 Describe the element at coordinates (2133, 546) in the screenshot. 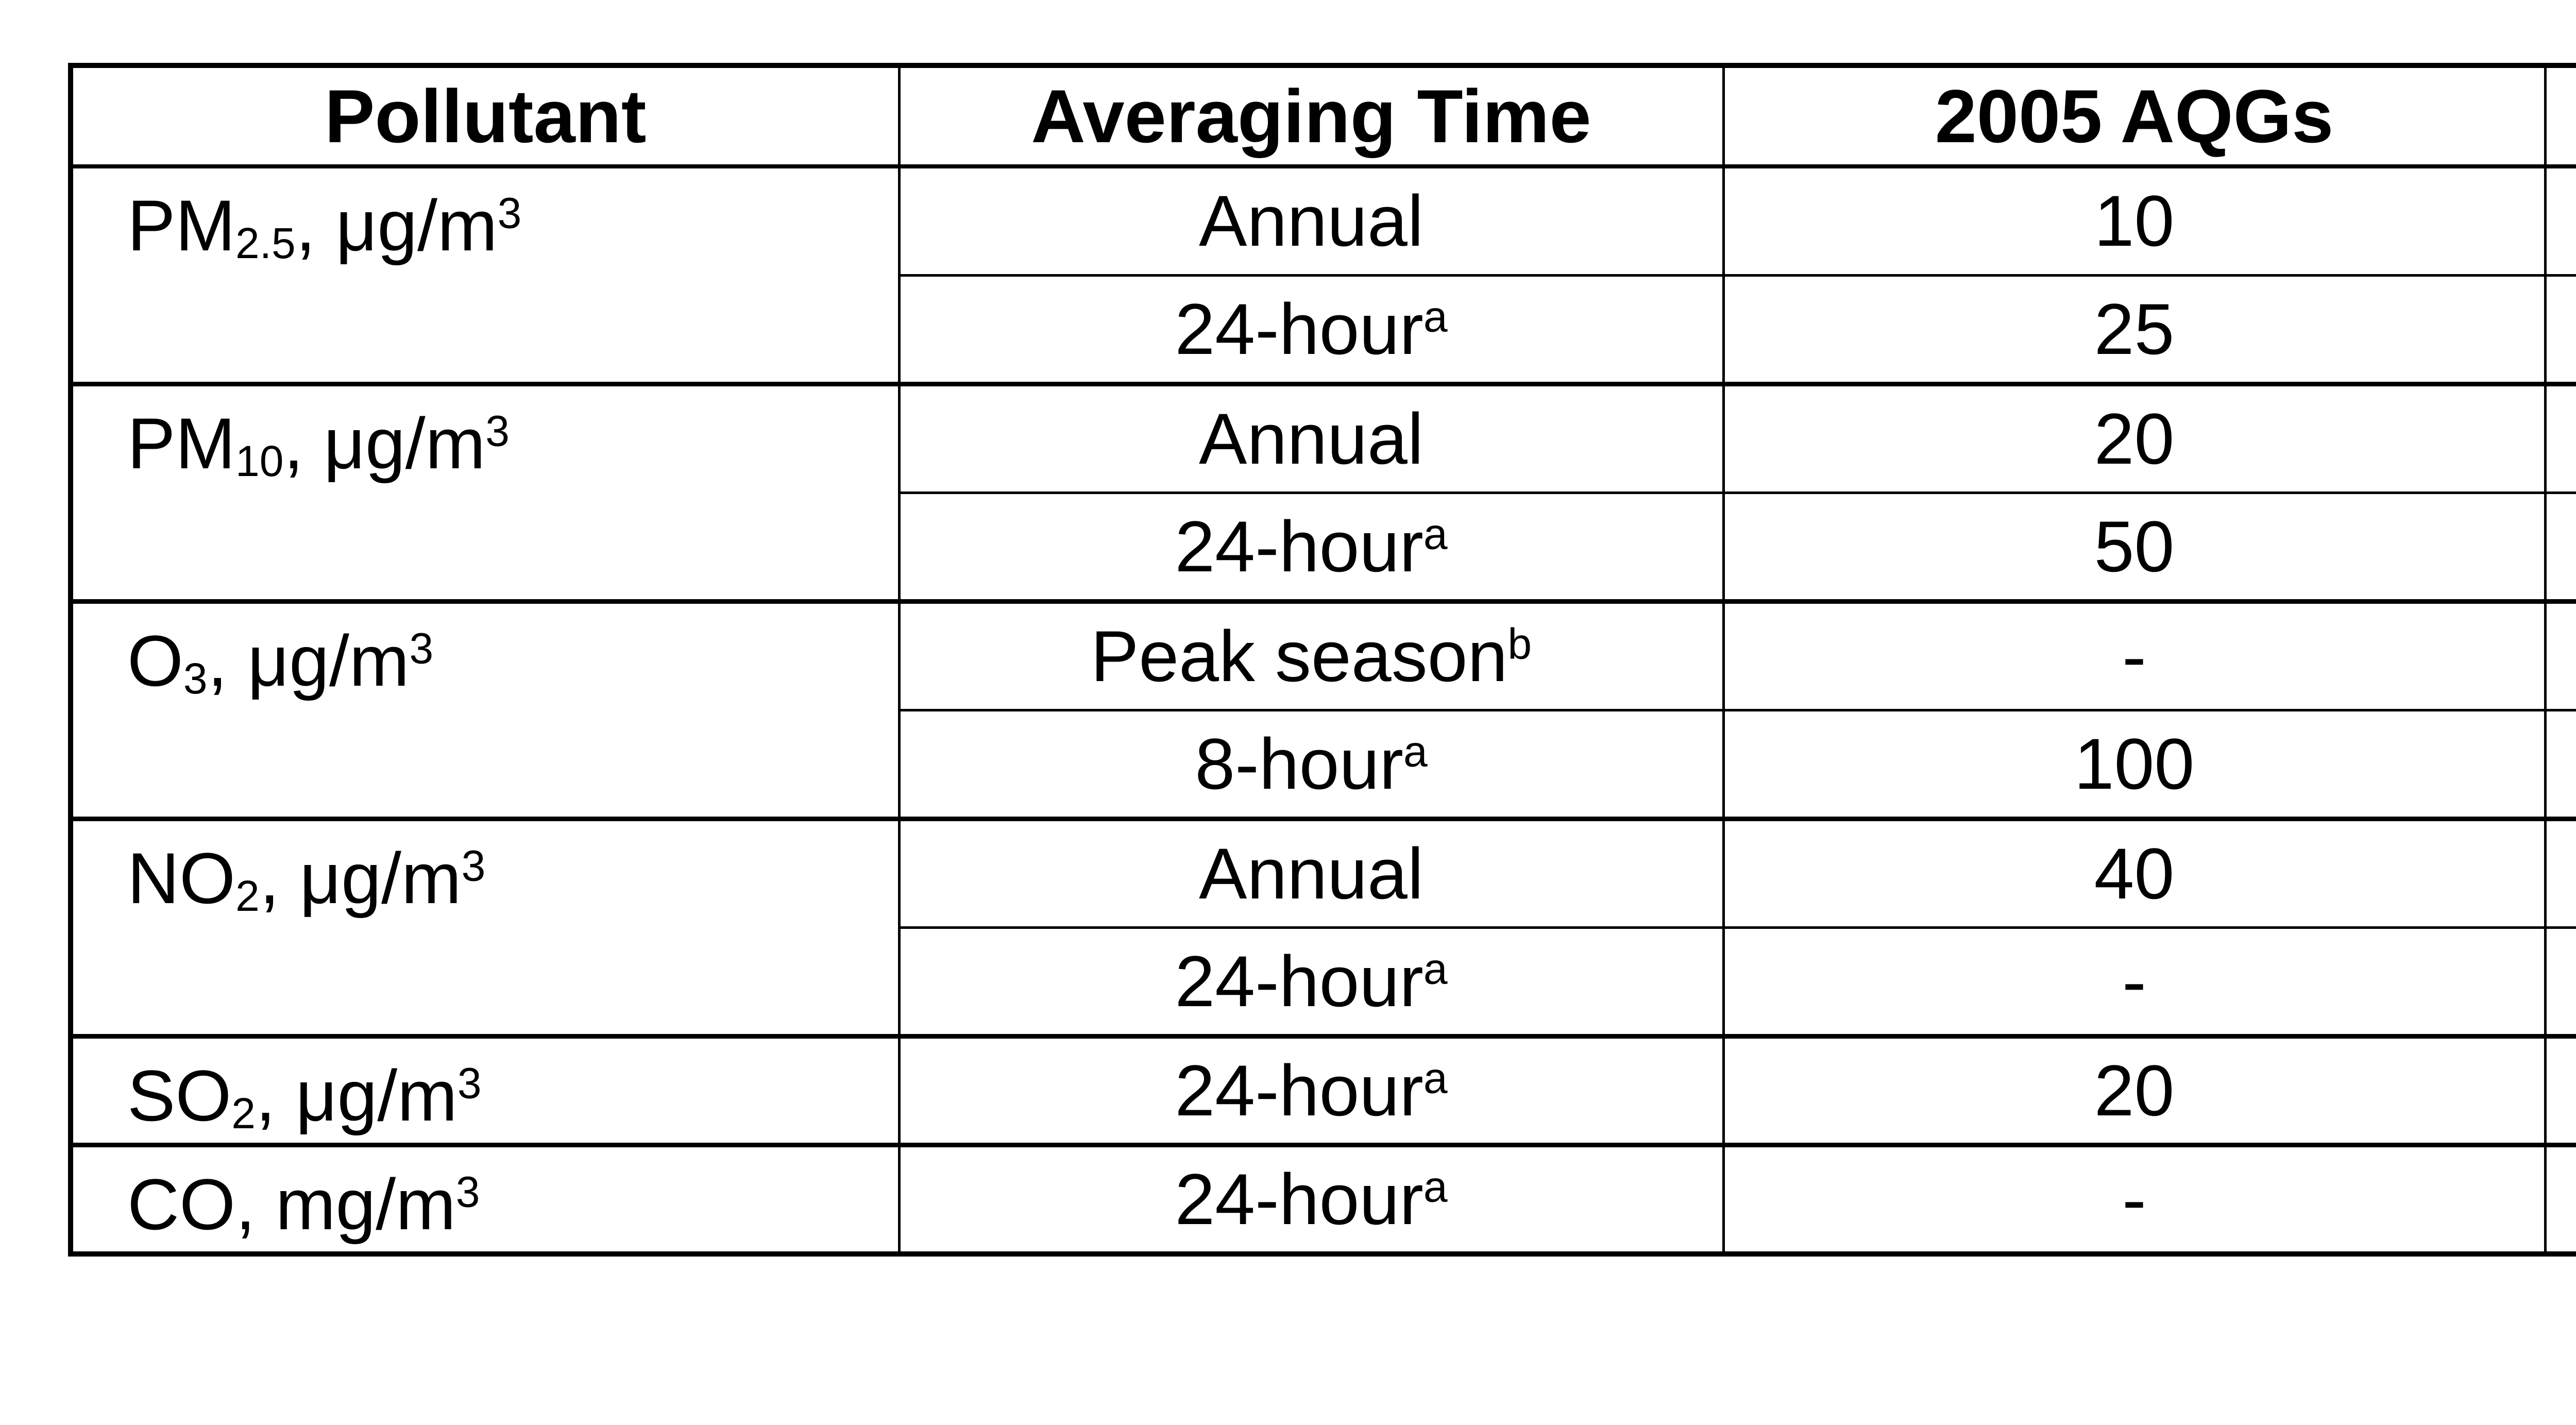

I see `cell-2005-value: 50` at that location.